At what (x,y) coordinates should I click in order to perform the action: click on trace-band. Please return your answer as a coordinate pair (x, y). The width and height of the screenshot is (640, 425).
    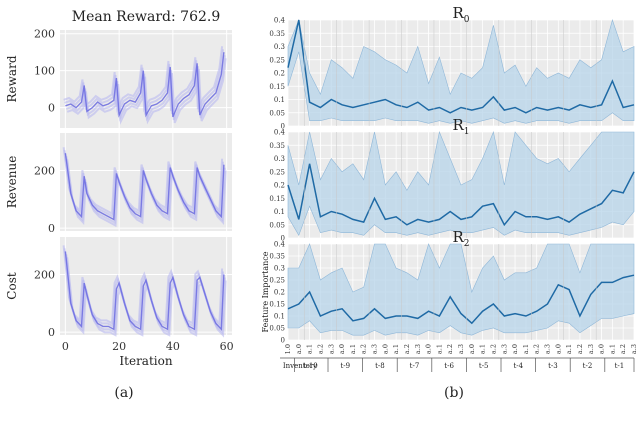
    Looking at the image, I should click on (146, 91).